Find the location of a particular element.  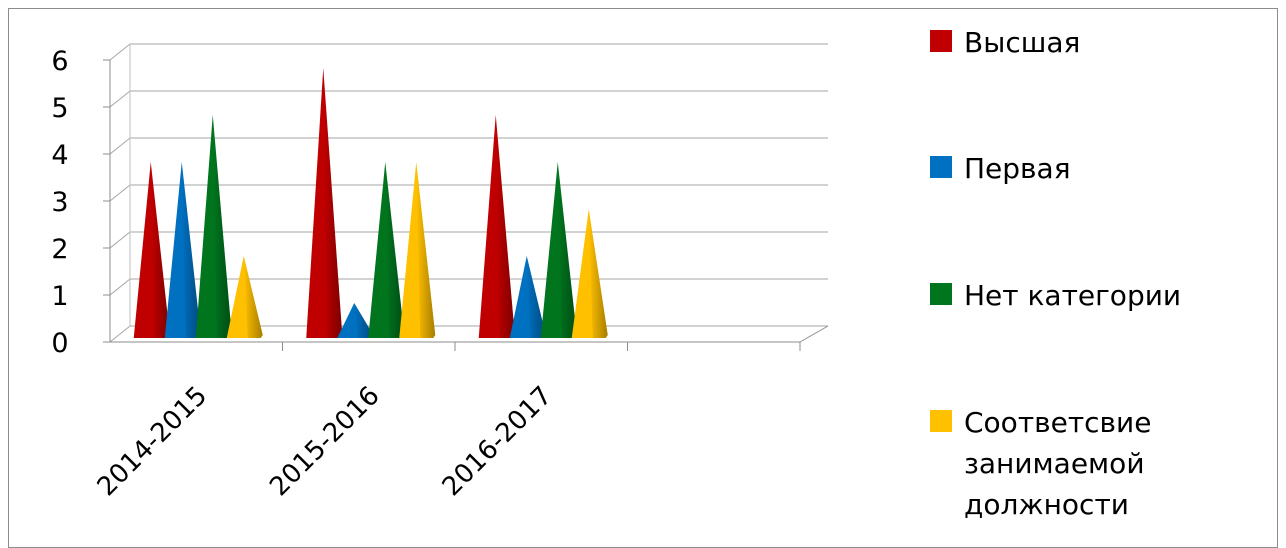

legend-item: Первая is located at coordinates (1097, 168).